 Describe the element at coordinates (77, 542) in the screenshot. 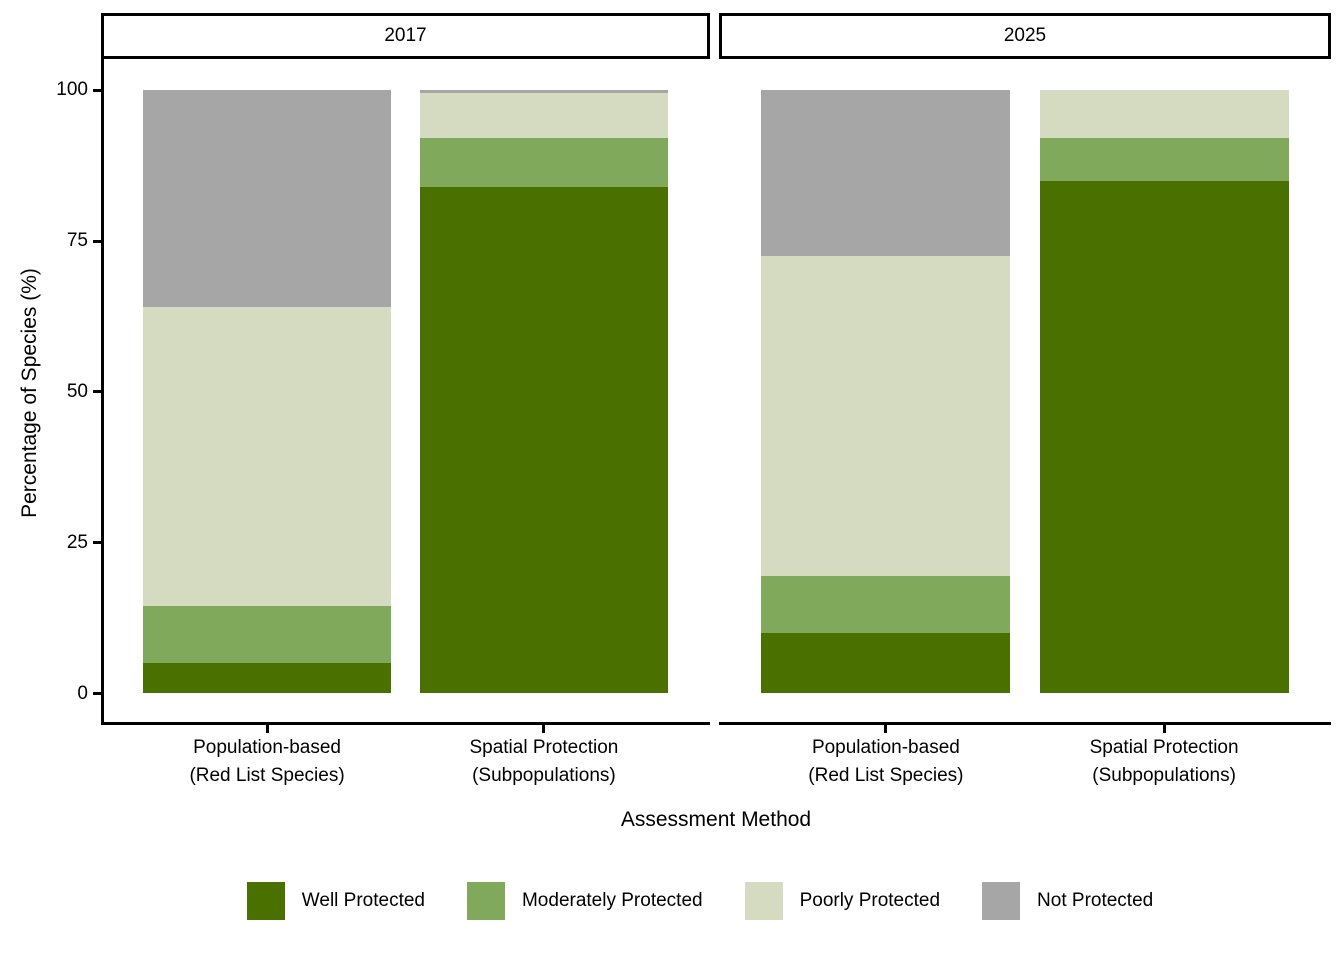

I see `y-tick-label: 25` at that location.